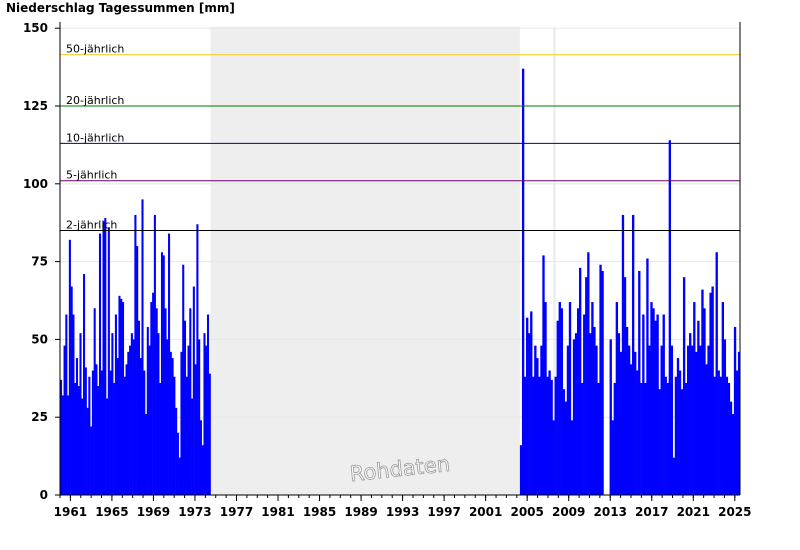 This screenshot has height=550, width=800. What do you see at coordinates (95, 137) in the screenshot?
I see `threshold-label-2: 10-jährlich` at bounding box center [95, 137].